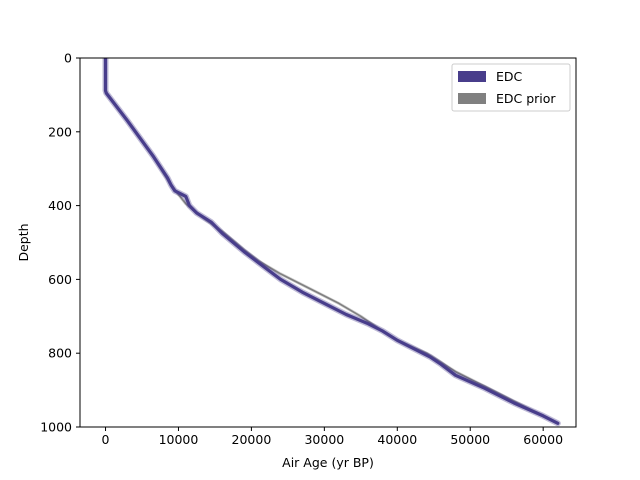  I want to click on legend: EDC EDC prior, so click(511, 87).